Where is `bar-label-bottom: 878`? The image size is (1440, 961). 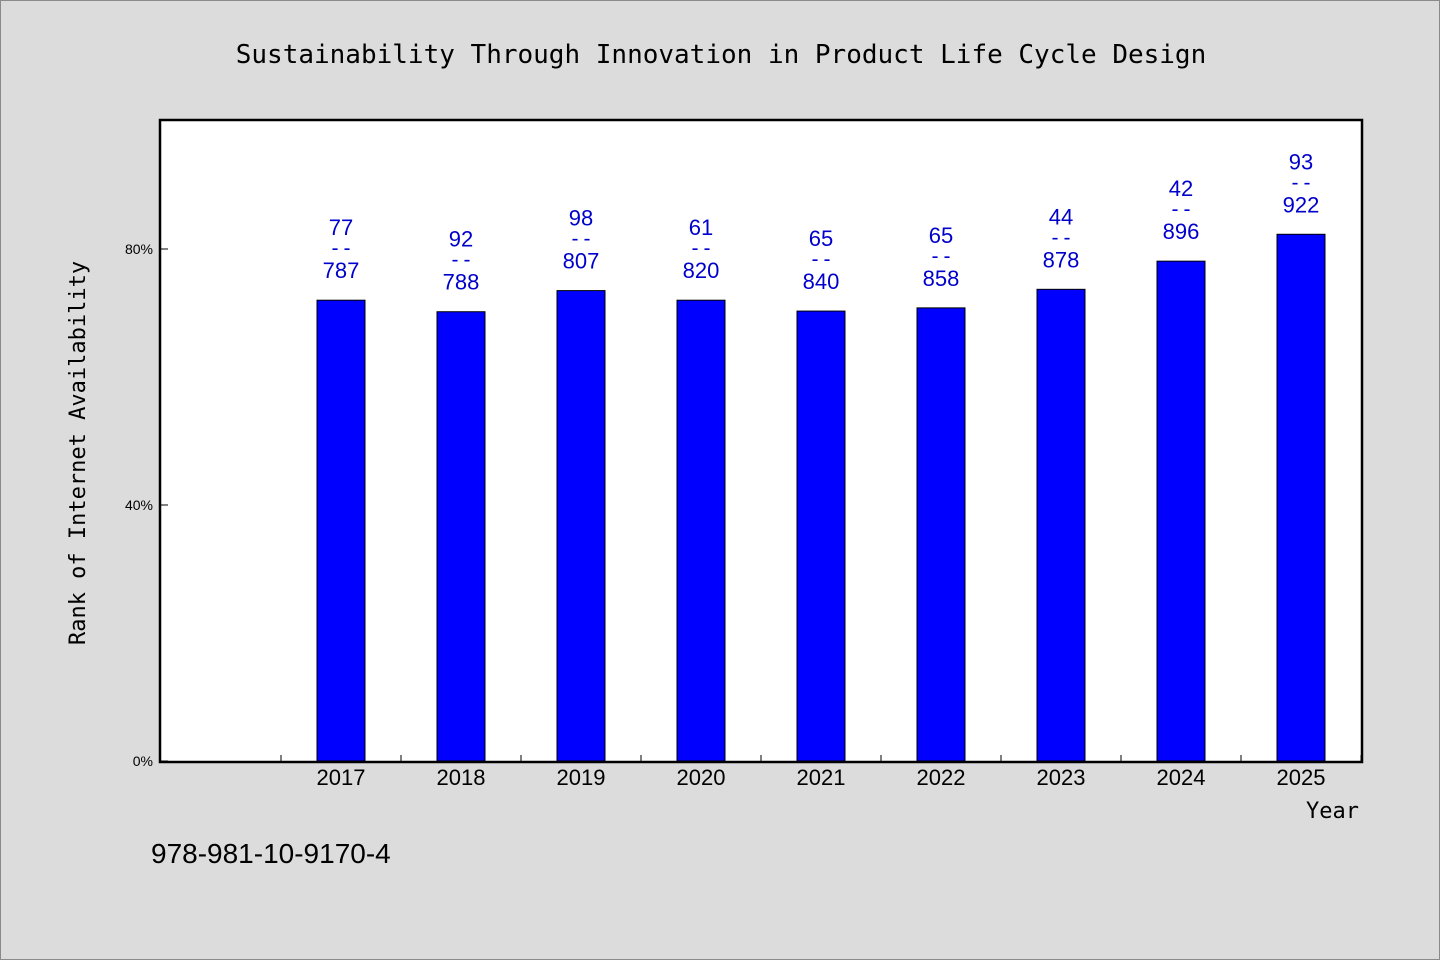 bar-label-bottom: 878 is located at coordinates (1061, 259).